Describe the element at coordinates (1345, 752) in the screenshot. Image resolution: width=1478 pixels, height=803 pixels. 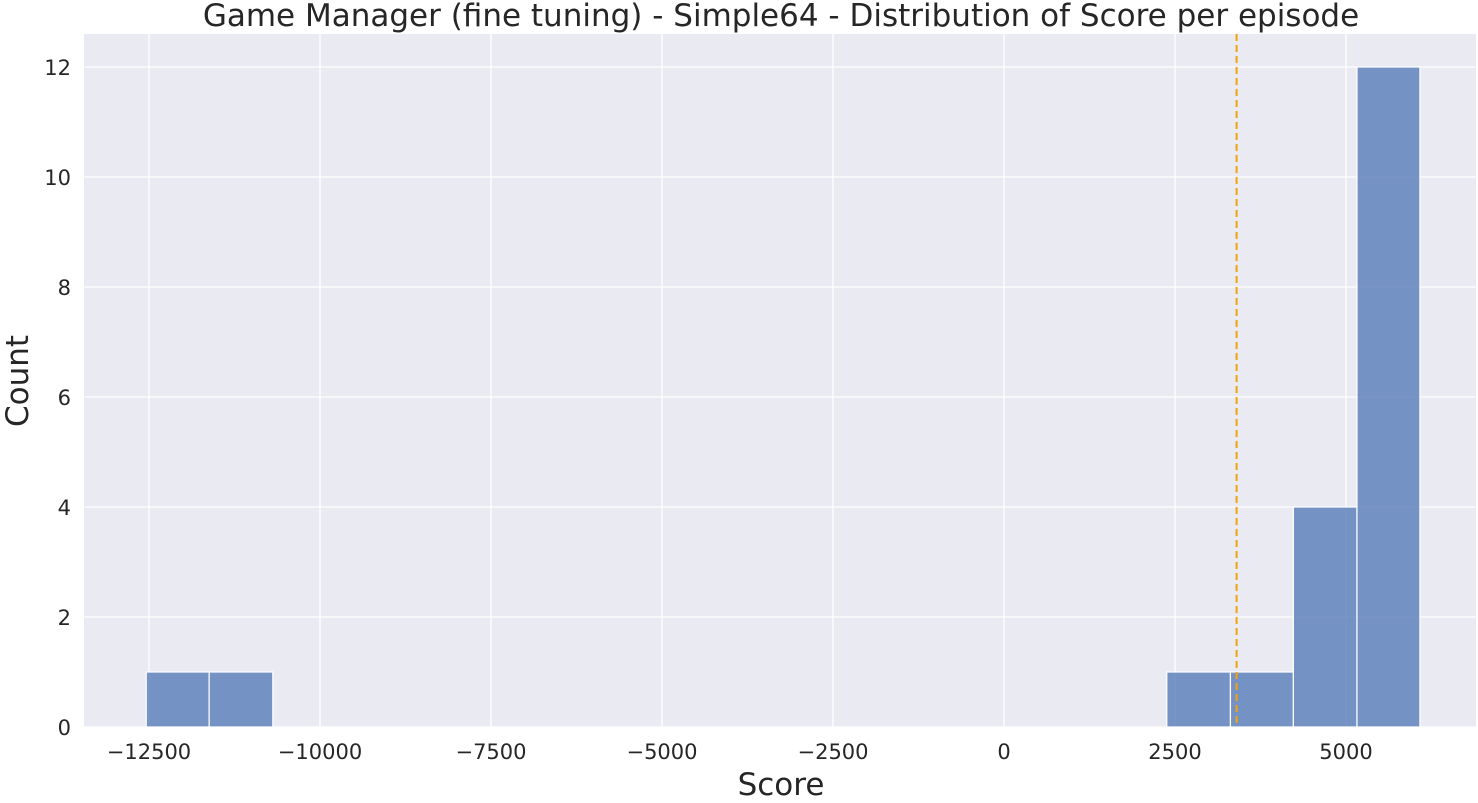
I see `x-tick-label: 5000` at that location.